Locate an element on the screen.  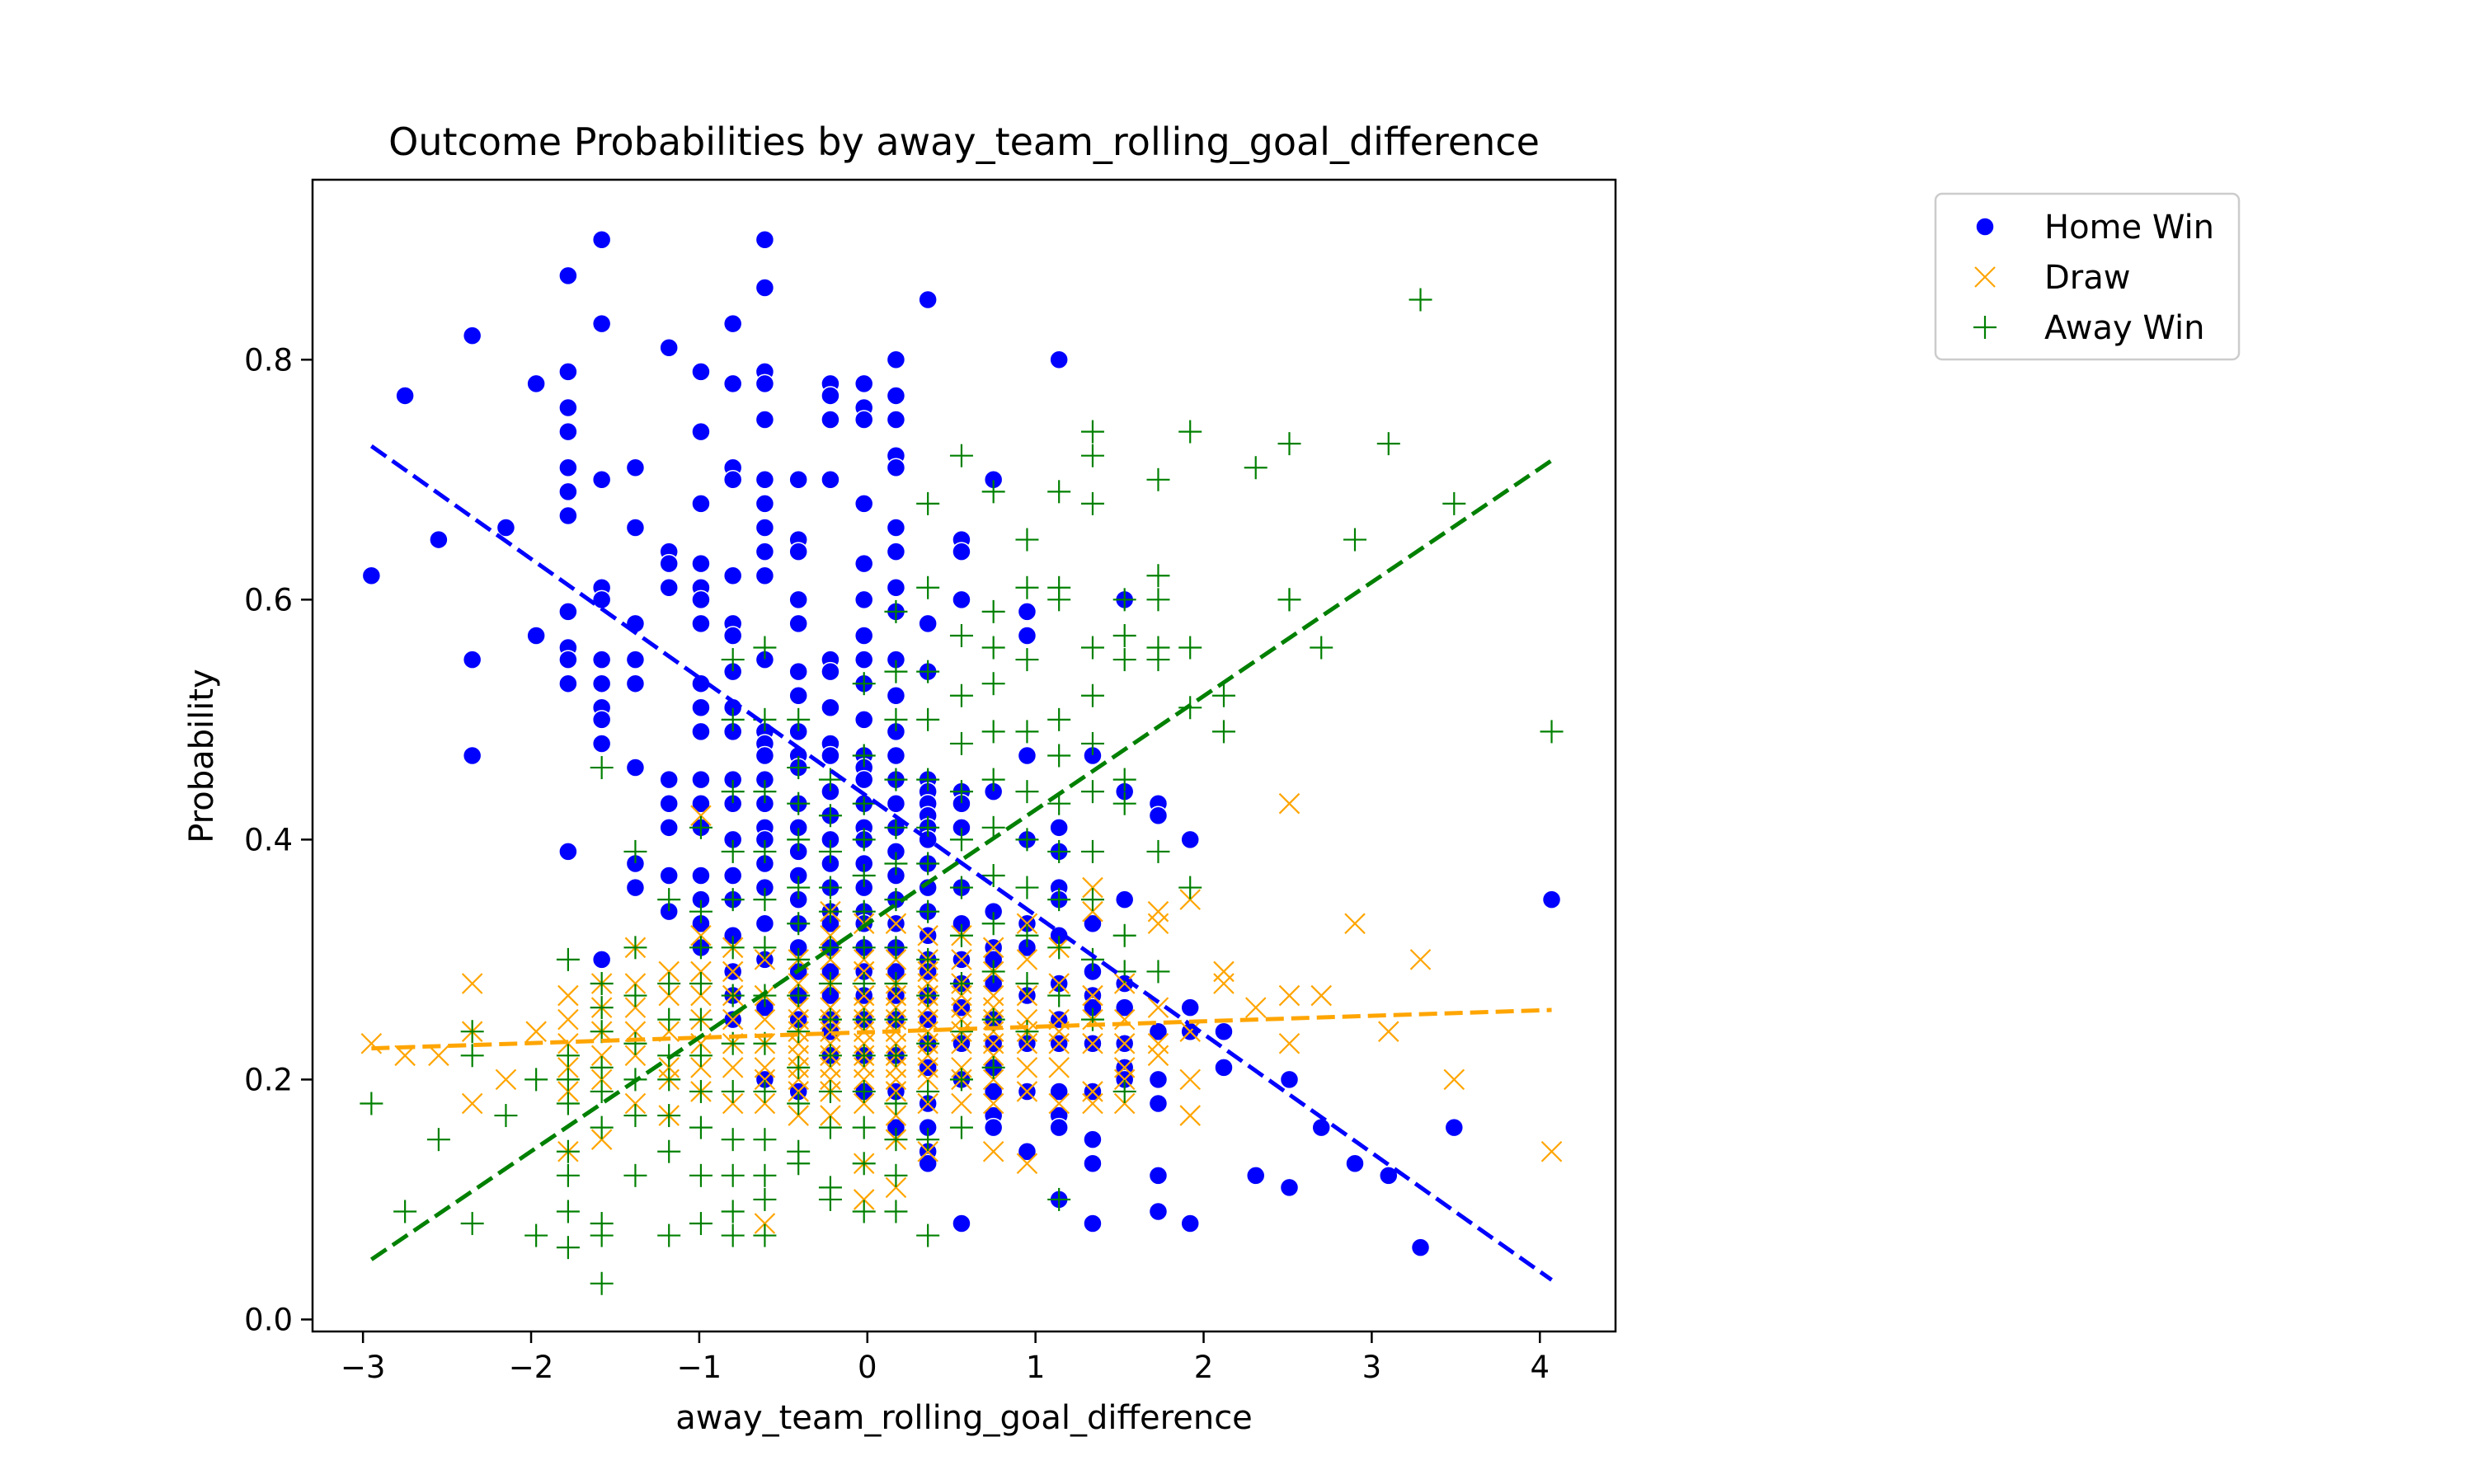
draw-point-56-stroke-b is located at coordinates (798, 983).